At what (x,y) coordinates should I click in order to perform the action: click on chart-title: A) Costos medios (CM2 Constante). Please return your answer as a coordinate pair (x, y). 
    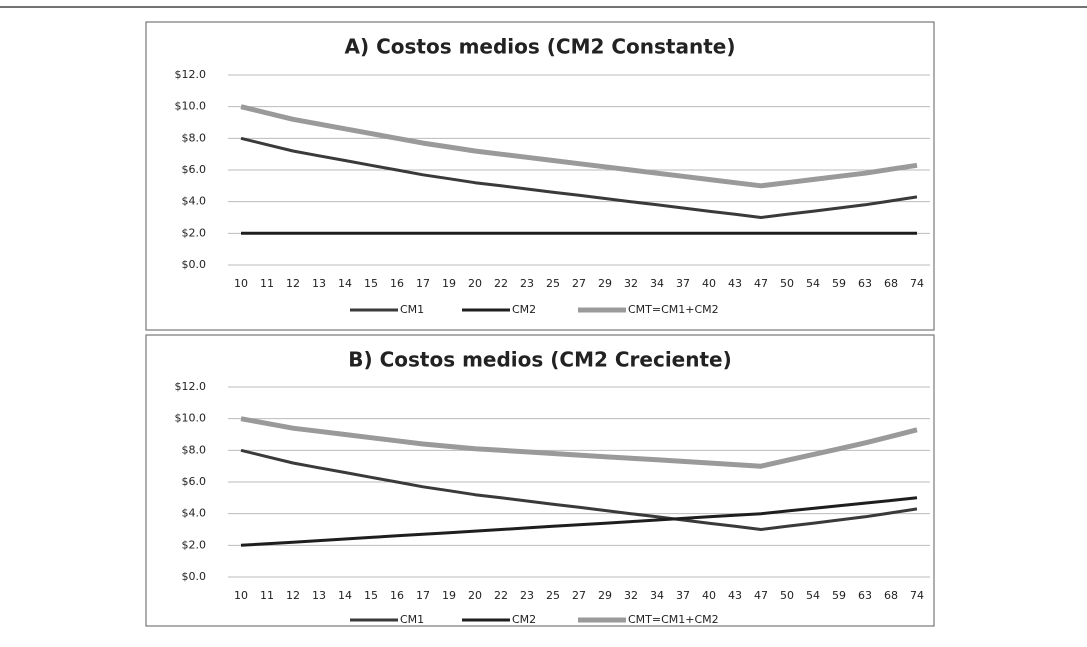
    Looking at the image, I should click on (540, 47).